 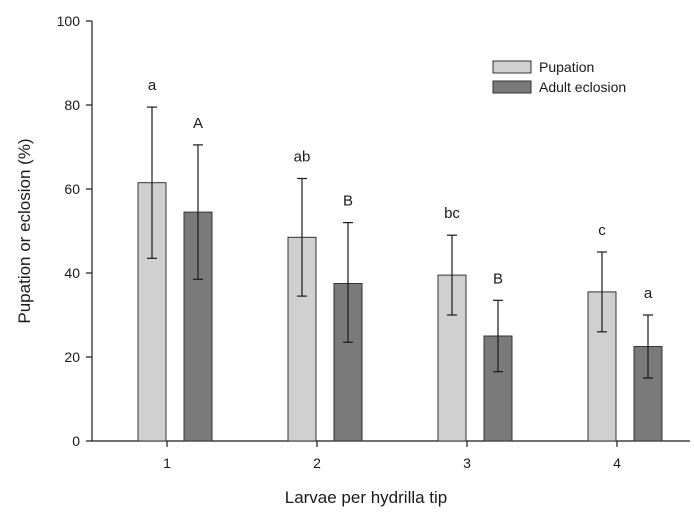 I want to click on x-tick-label-4: 4, so click(x=617, y=463).